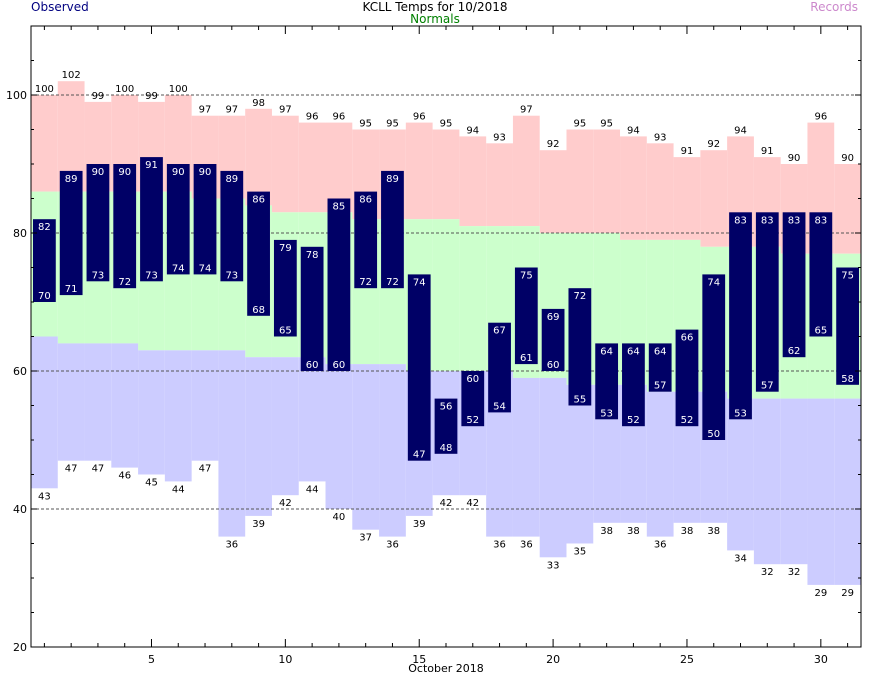 The height and width of the screenshot is (676, 870). What do you see at coordinates (687, 338) in the screenshot?
I see `observed-high-label: 66` at bounding box center [687, 338].